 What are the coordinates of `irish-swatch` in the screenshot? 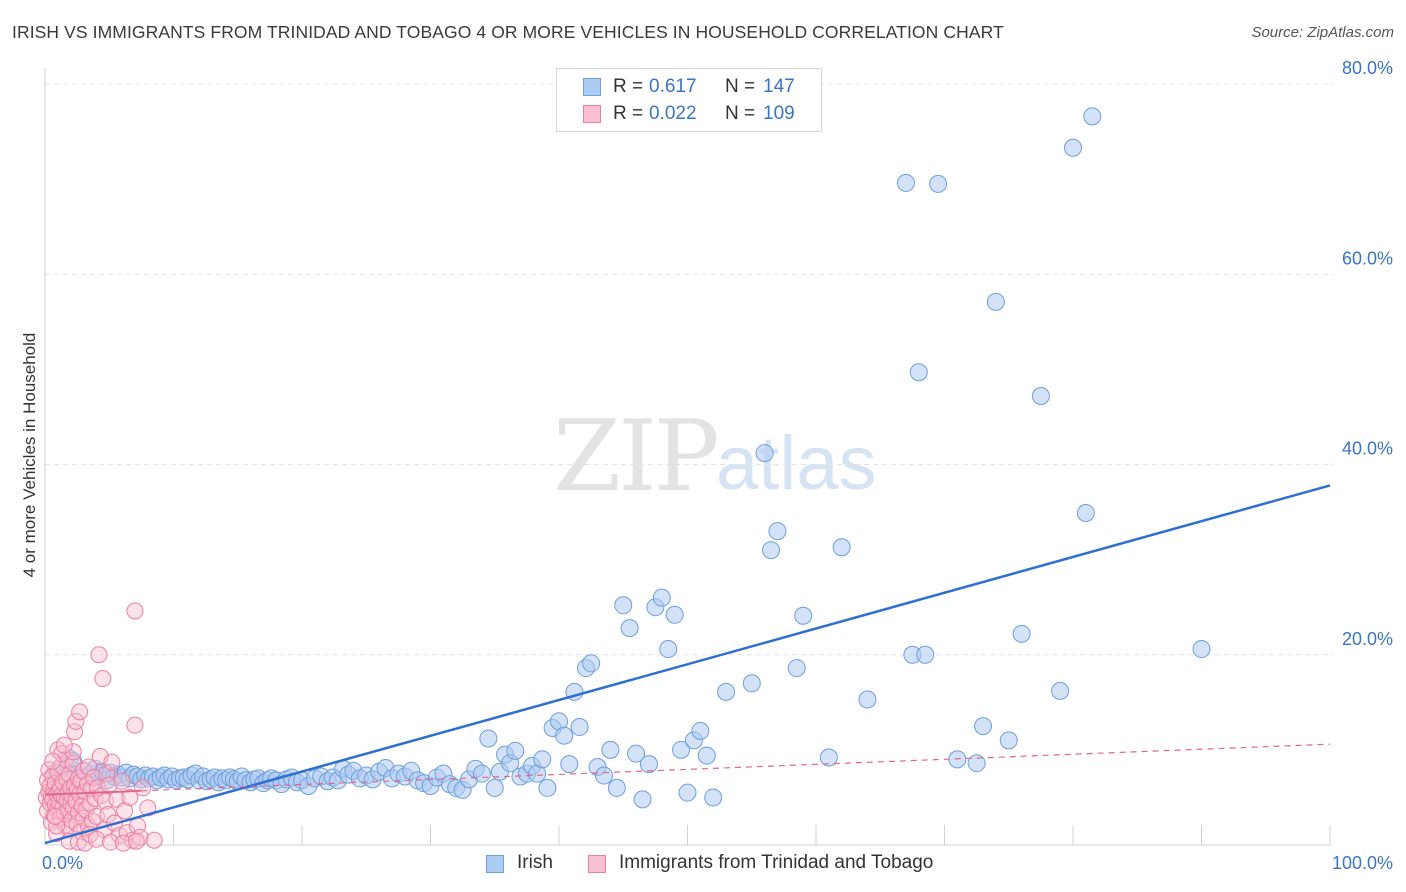 It's located at (592, 87).